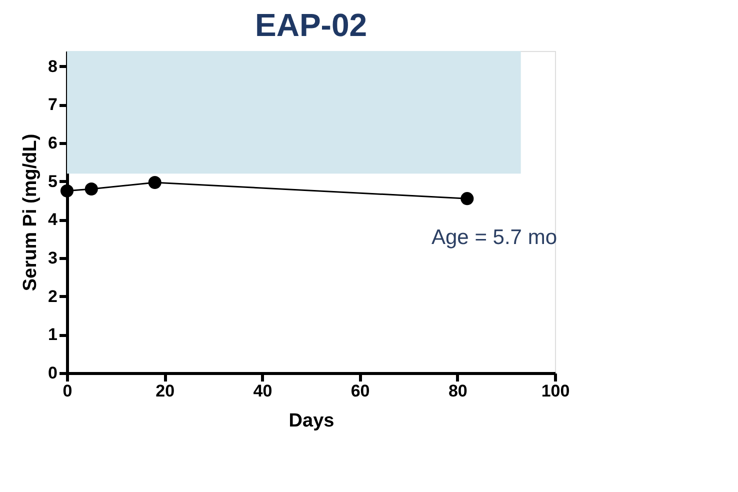 The height and width of the screenshot is (492, 738). I want to click on x-tick-label: 60, so click(360, 391).